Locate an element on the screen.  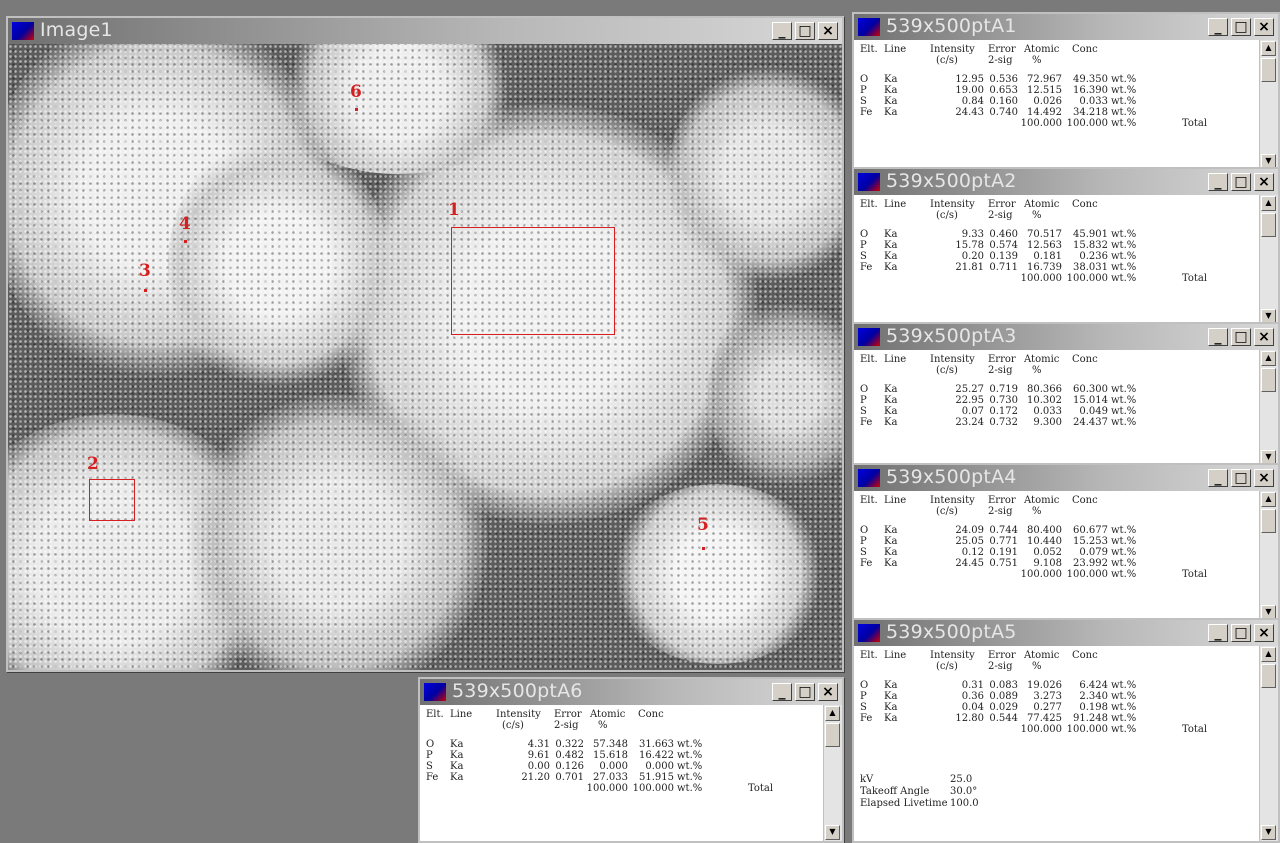
result-window-titlebar: 539x500ptA2 _ □ × is located at coordinates (1066, 182).